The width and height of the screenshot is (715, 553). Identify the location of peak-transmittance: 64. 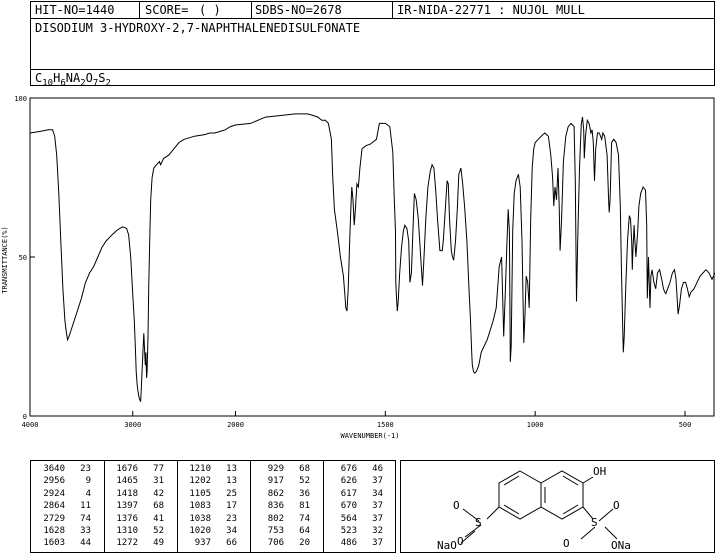
(304, 531).